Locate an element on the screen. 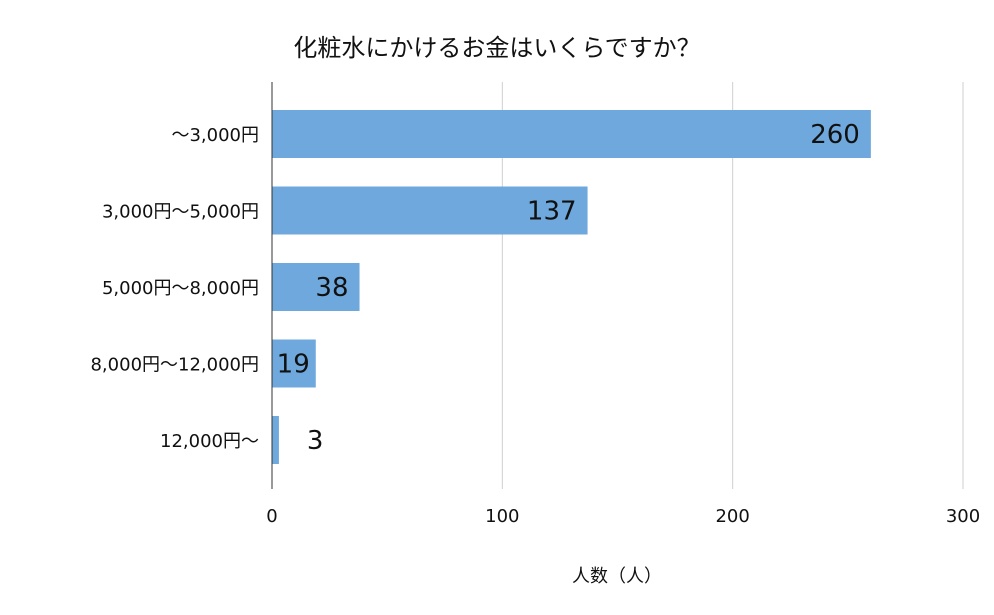 This screenshot has height=615, width=994. data-label: 137 is located at coordinates (552, 212).